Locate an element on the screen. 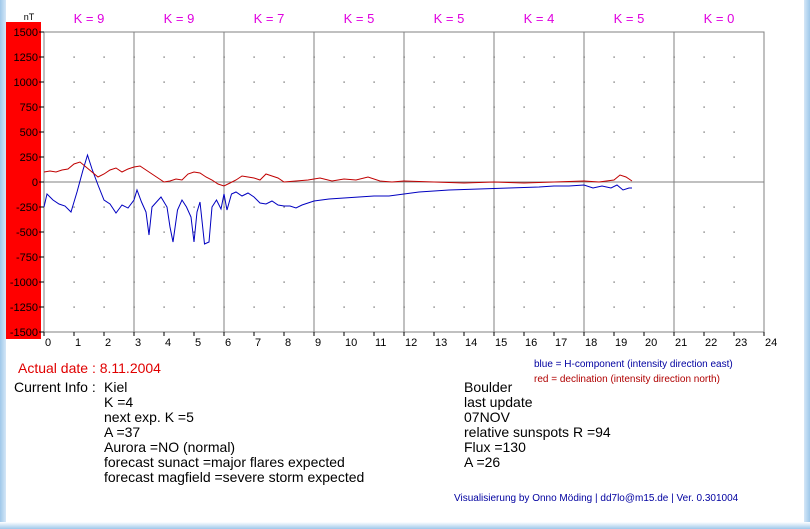 The height and width of the screenshot is (529, 810). unit-label: nT is located at coordinates (29, 17).